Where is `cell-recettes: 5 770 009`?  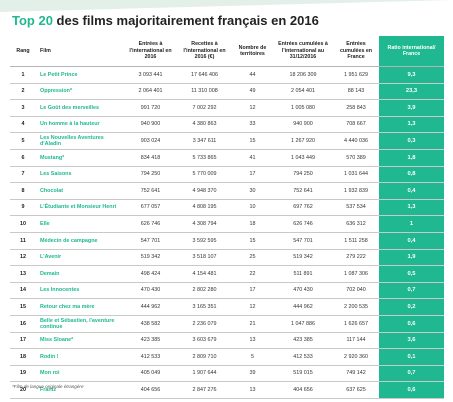
cell-recettes: 5 770 009 is located at coordinates (204, 175).